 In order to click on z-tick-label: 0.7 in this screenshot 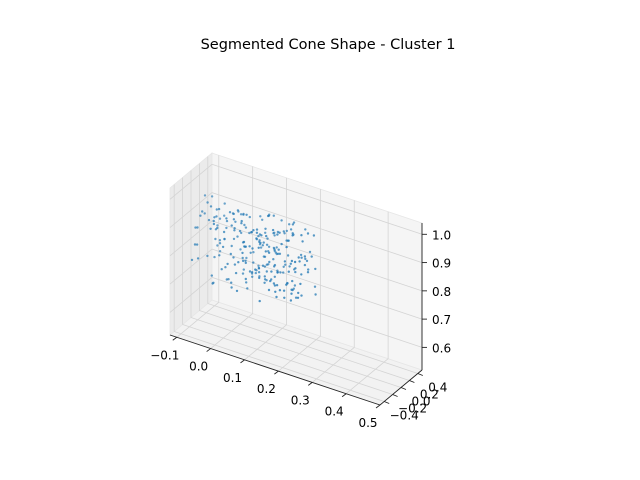, I will do `click(441, 320)`.